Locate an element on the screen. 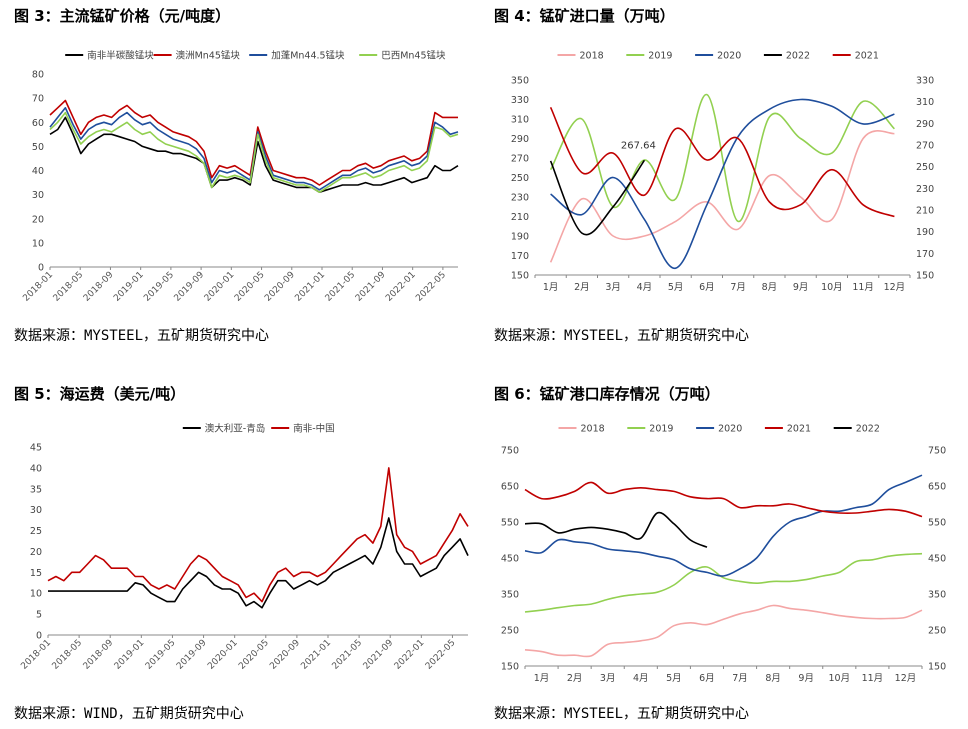 The height and width of the screenshot is (729, 968). legend-label-3: 2021 is located at coordinates (799, 429).